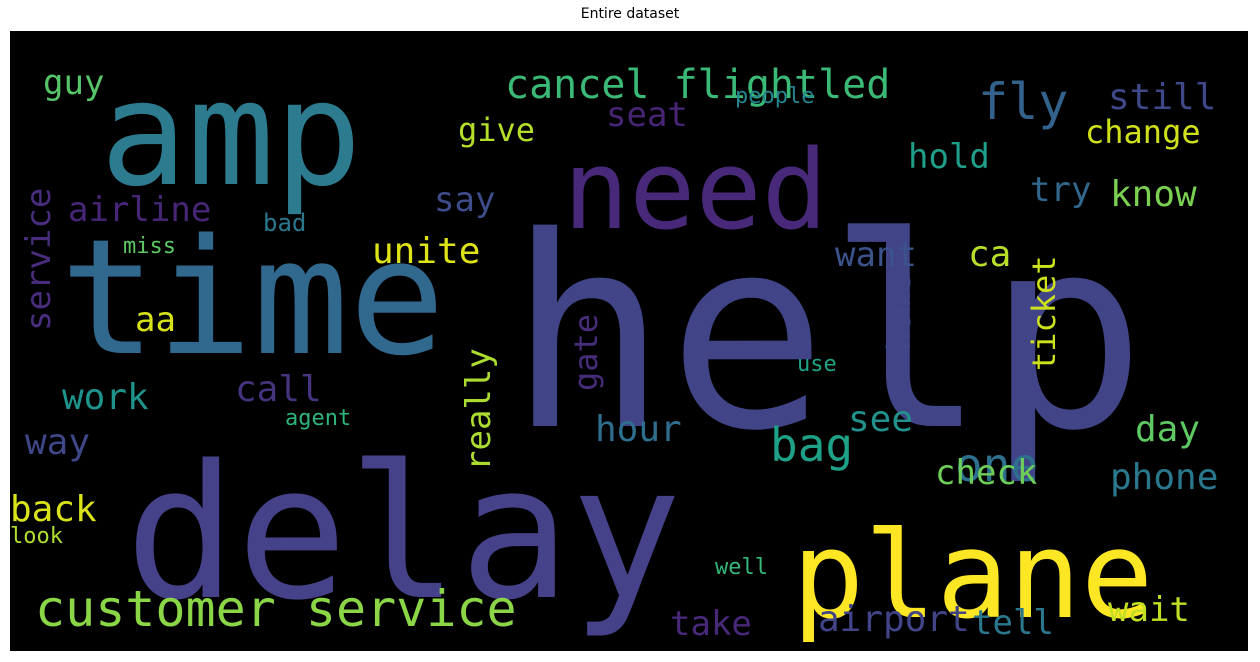  What do you see at coordinates (647, 115) in the screenshot?
I see `word-seat: seat` at bounding box center [647, 115].